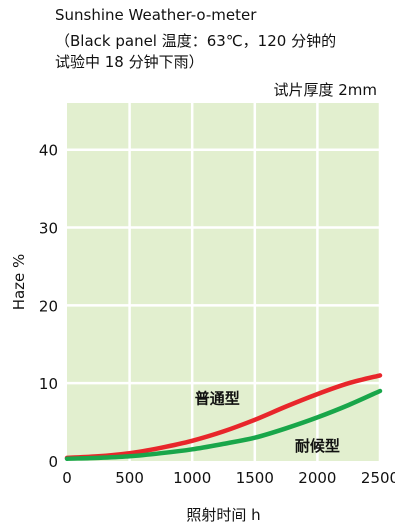 This screenshot has width=395, height=528. Describe the element at coordinates (48, 306) in the screenshot. I see `y-tick-label: 20` at that location.